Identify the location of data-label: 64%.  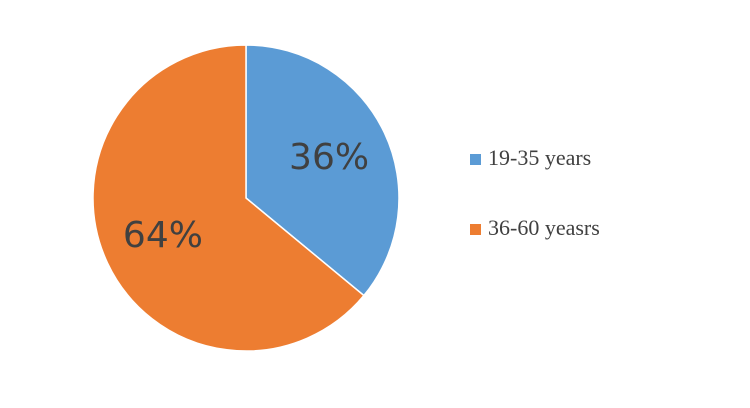
(163, 235).